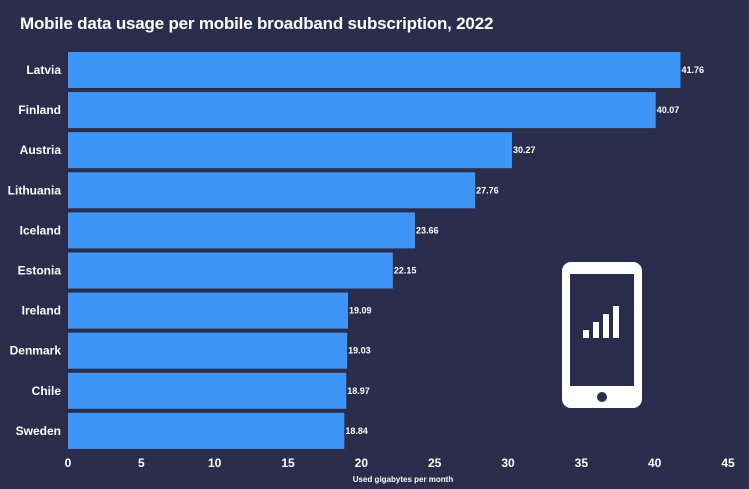  What do you see at coordinates (487, 190) in the screenshot?
I see `data-label: 27.76` at bounding box center [487, 190].